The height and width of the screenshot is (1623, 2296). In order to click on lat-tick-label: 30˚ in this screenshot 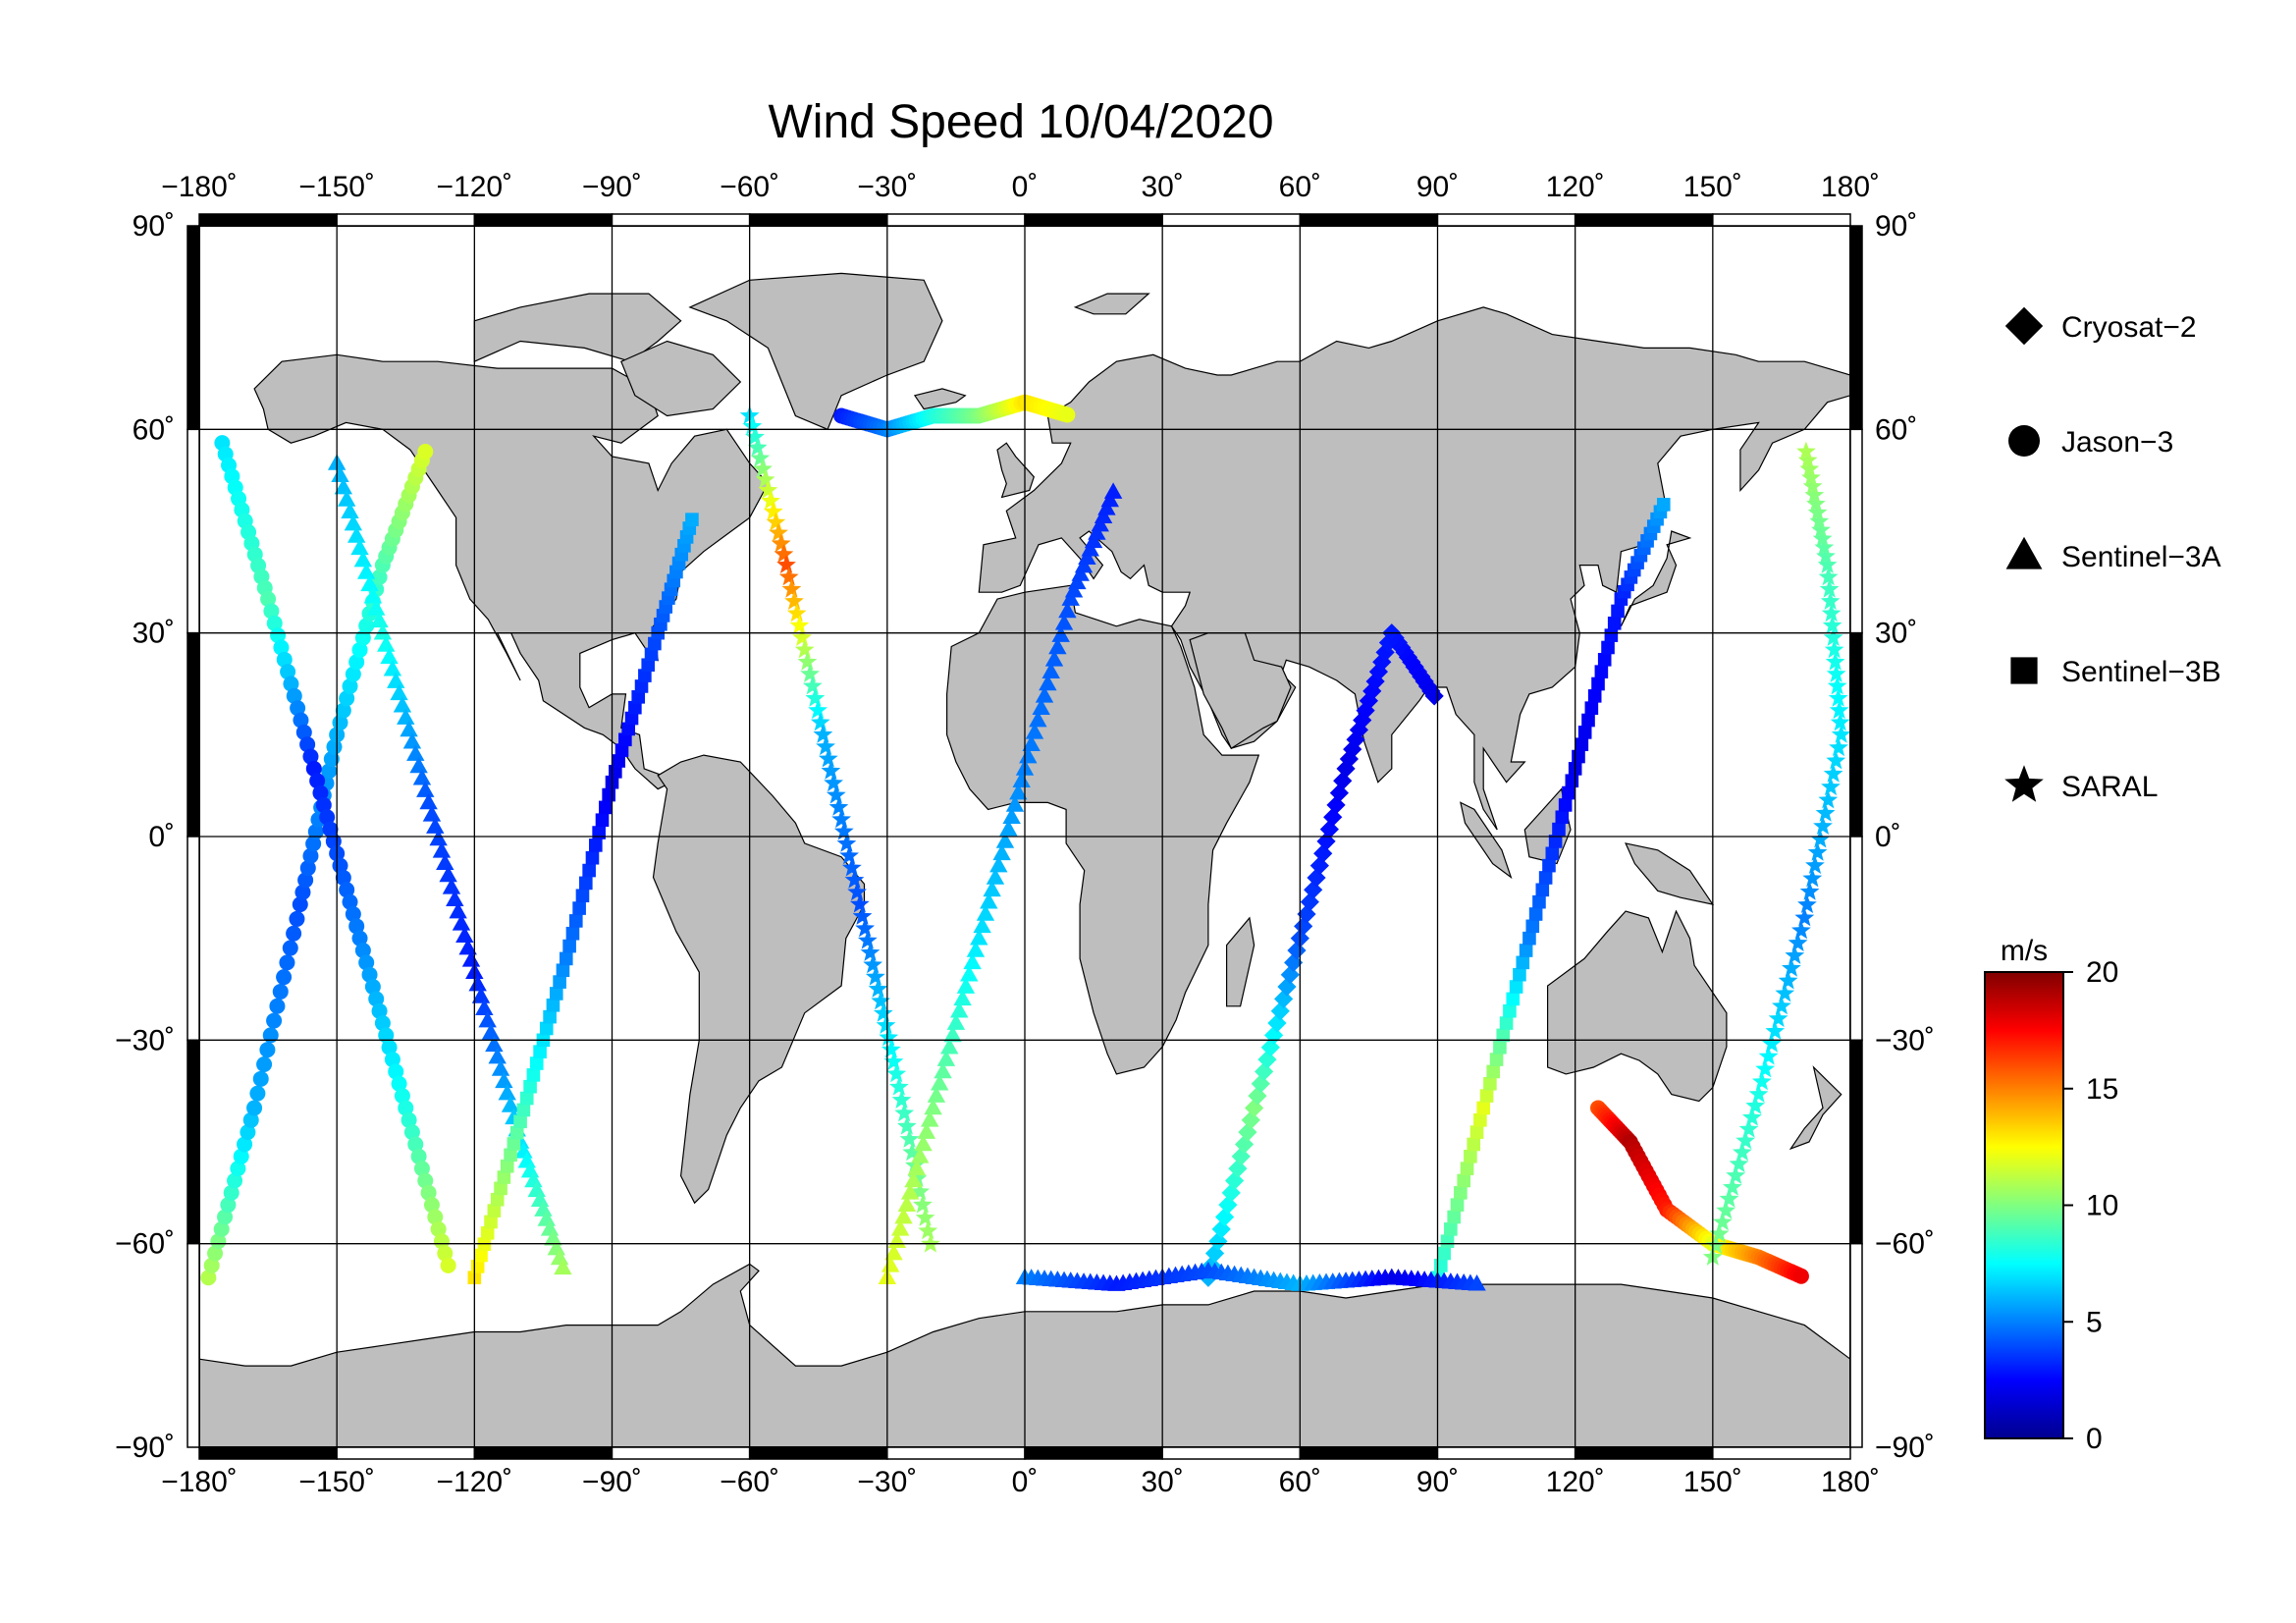, I will do `click(154, 634)`.